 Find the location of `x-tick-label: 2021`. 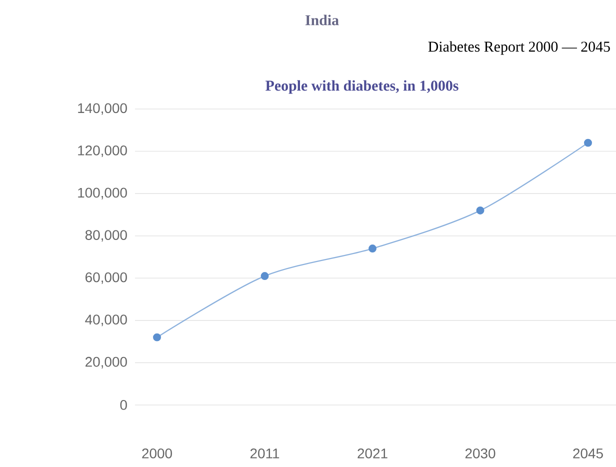

x-tick-label: 2021 is located at coordinates (373, 453).